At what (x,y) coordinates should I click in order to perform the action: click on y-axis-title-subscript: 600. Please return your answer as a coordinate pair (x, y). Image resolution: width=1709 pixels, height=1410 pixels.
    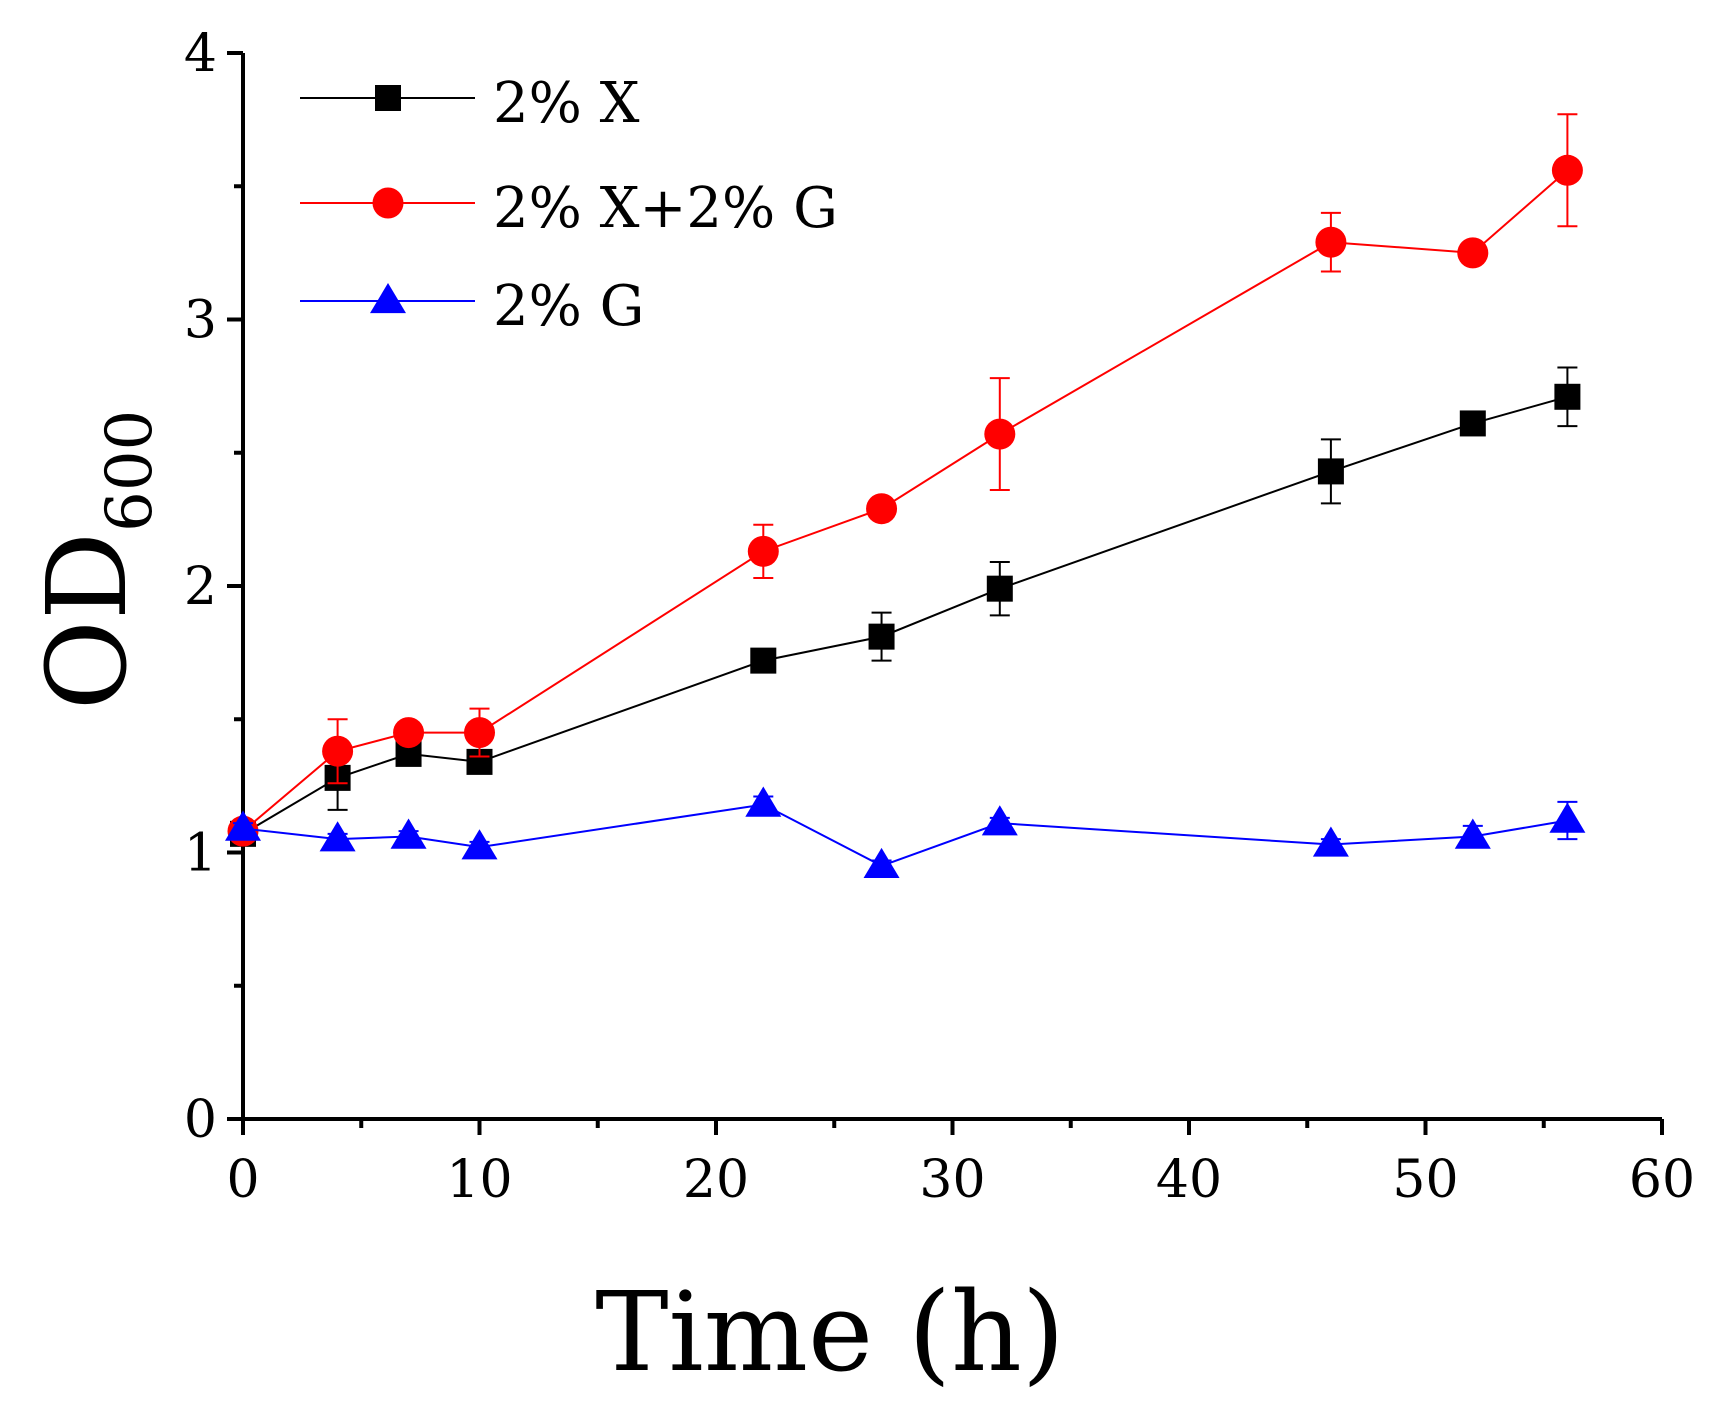
    Looking at the image, I should click on (130, 471).